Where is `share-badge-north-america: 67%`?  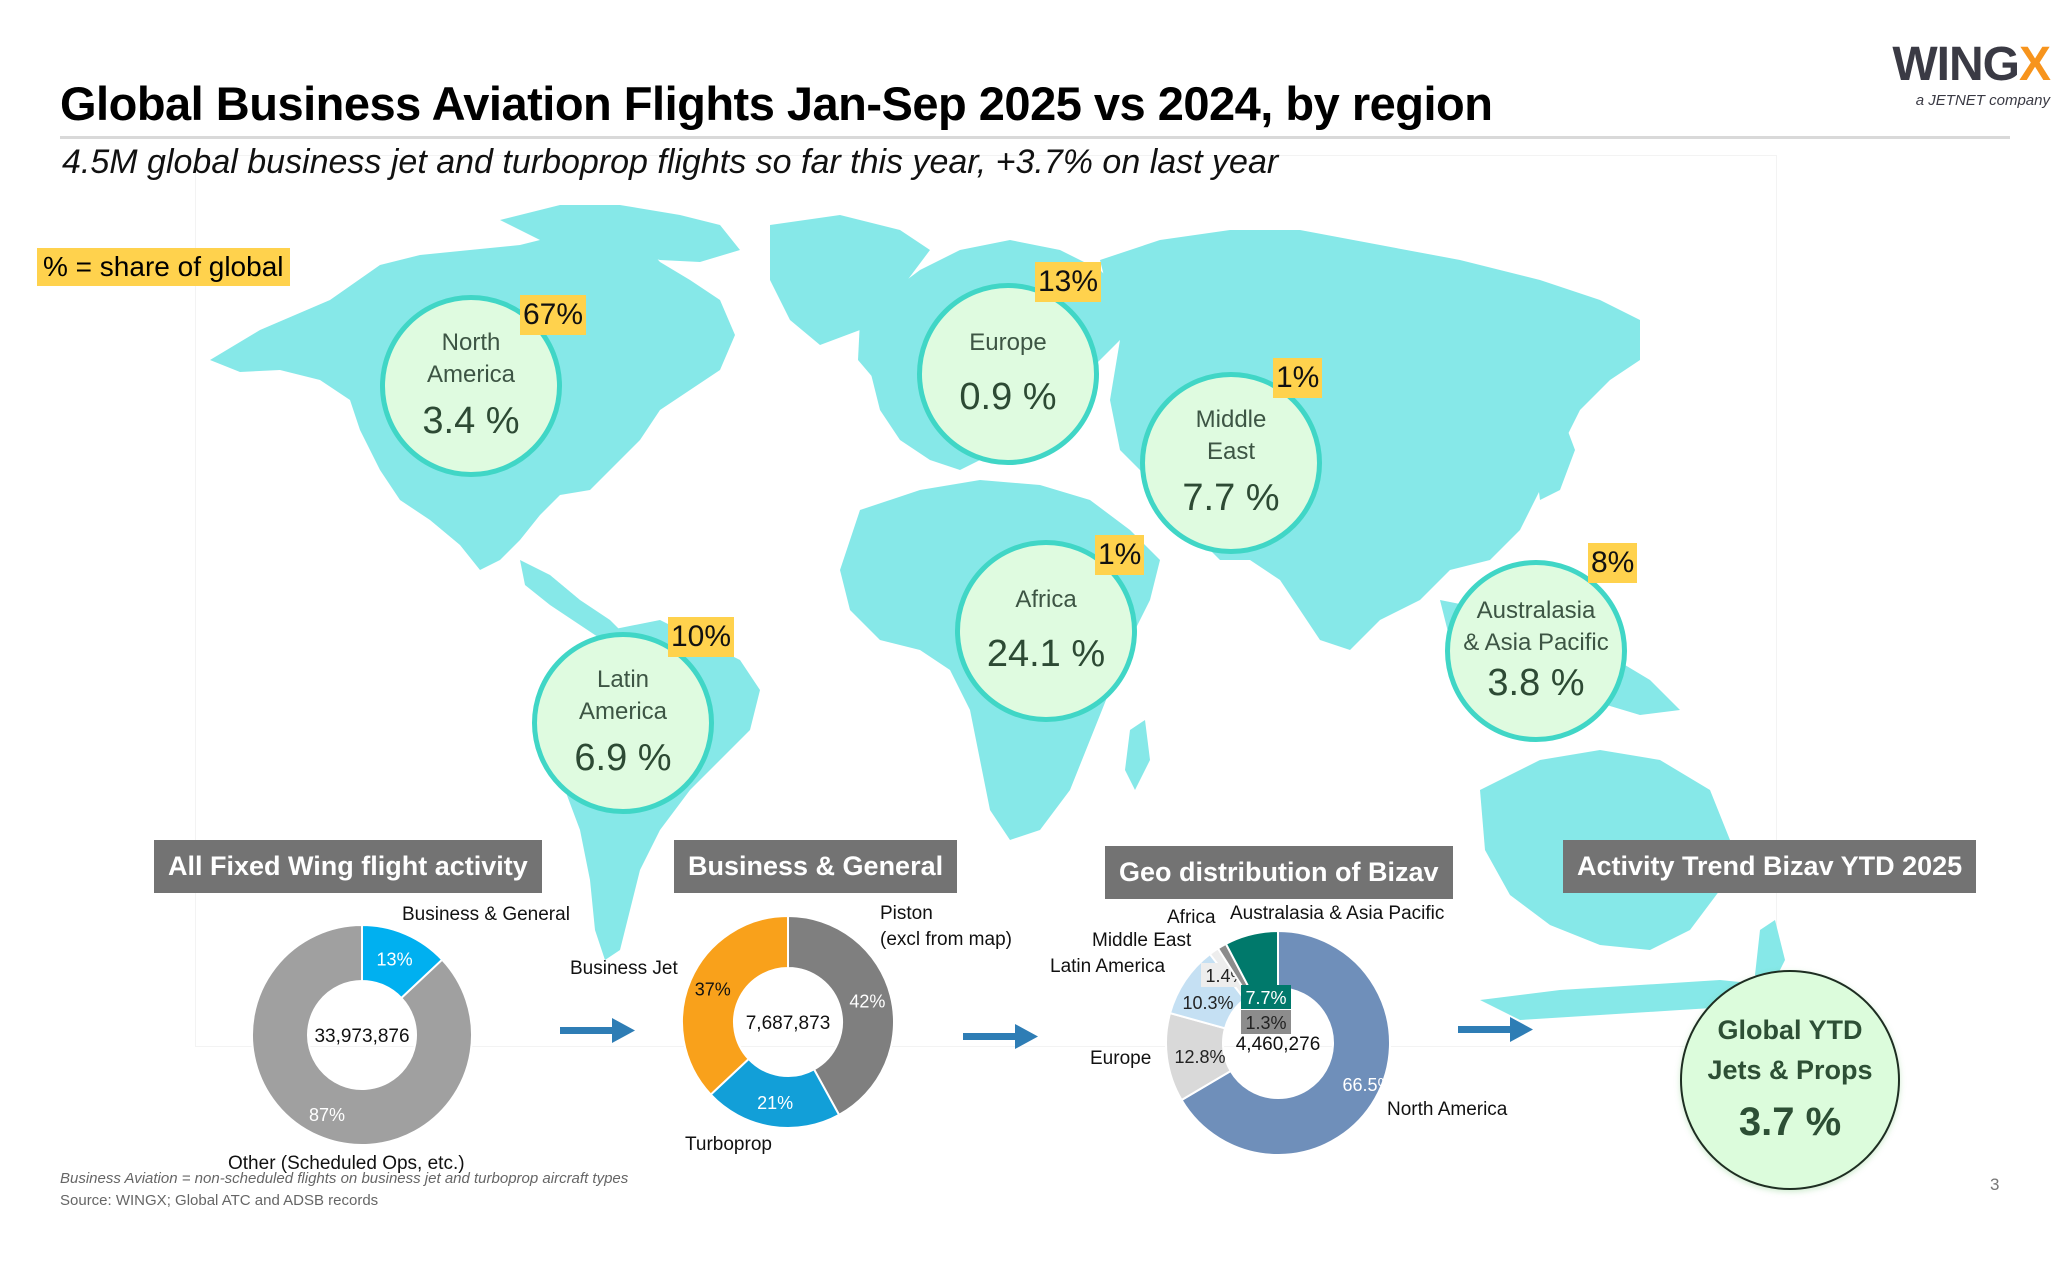 share-badge-north-america: 67% is located at coordinates (553, 315).